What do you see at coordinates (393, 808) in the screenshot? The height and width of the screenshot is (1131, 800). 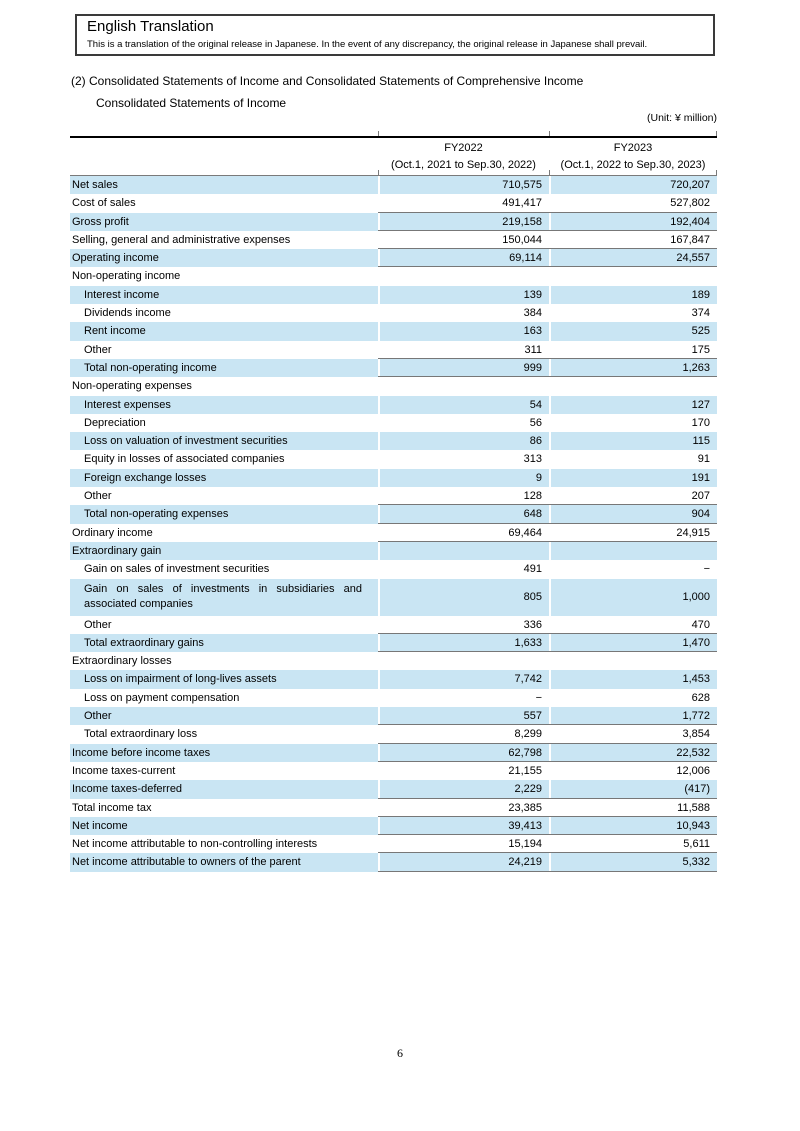 I see `table-row: Total income tax 23,385 11,588` at bounding box center [393, 808].